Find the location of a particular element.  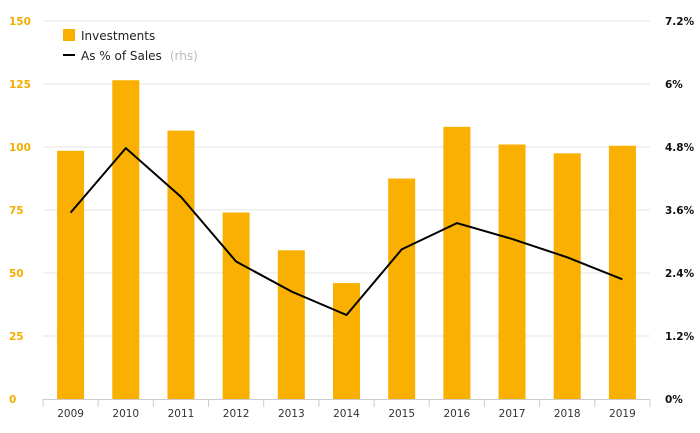

bar-2016 is located at coordinates (457, 262).